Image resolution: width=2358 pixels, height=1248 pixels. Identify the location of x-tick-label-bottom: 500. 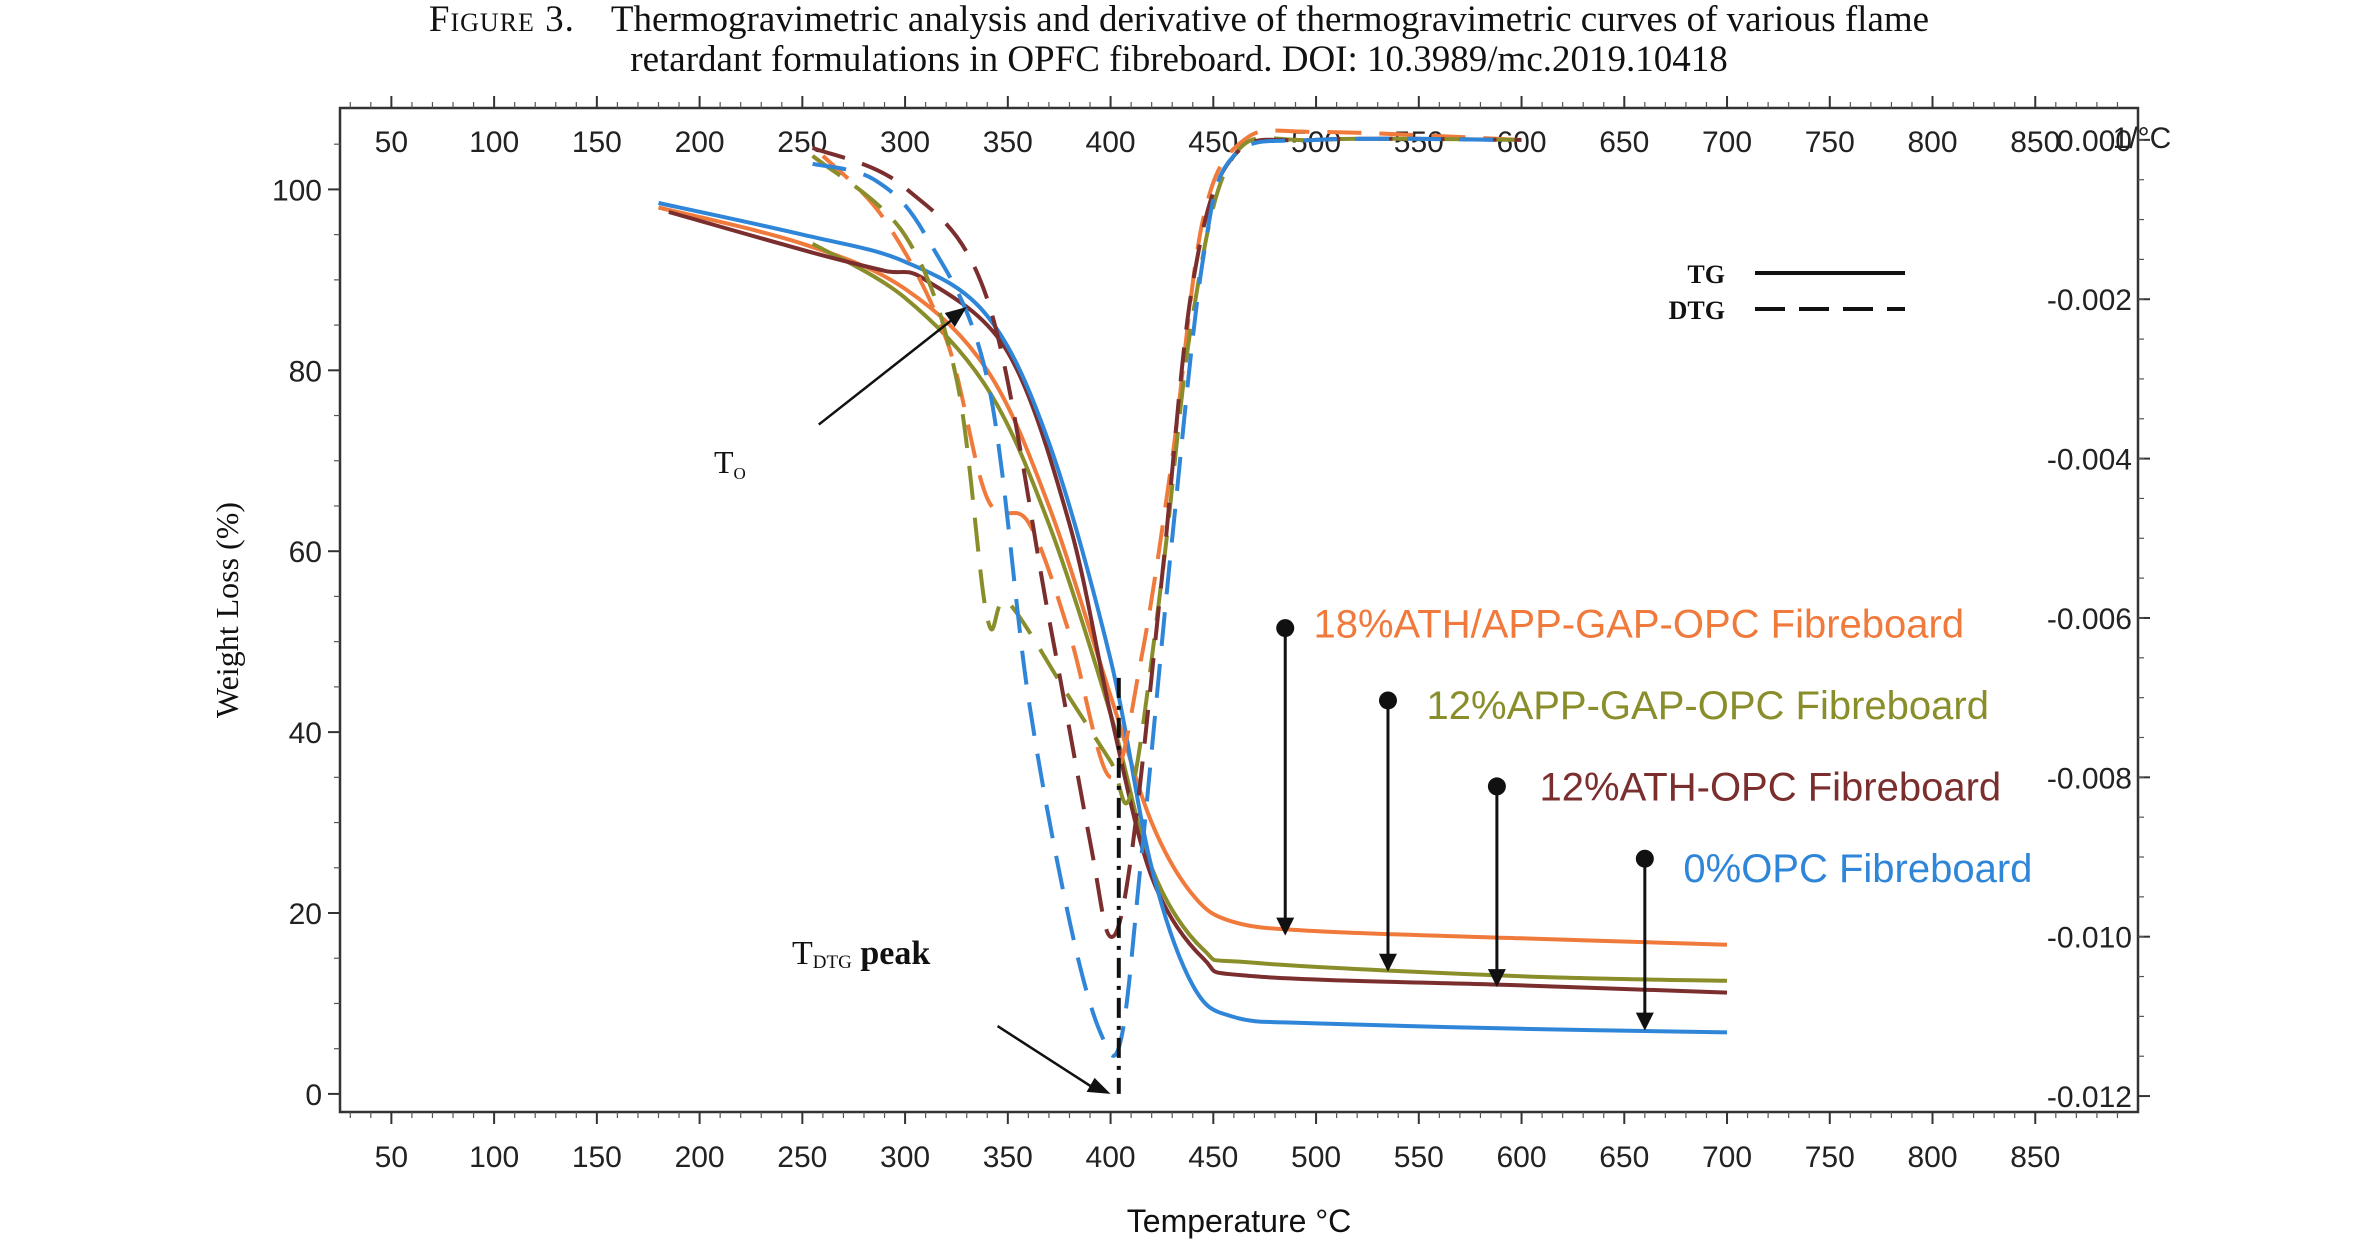
(1316, 1157).